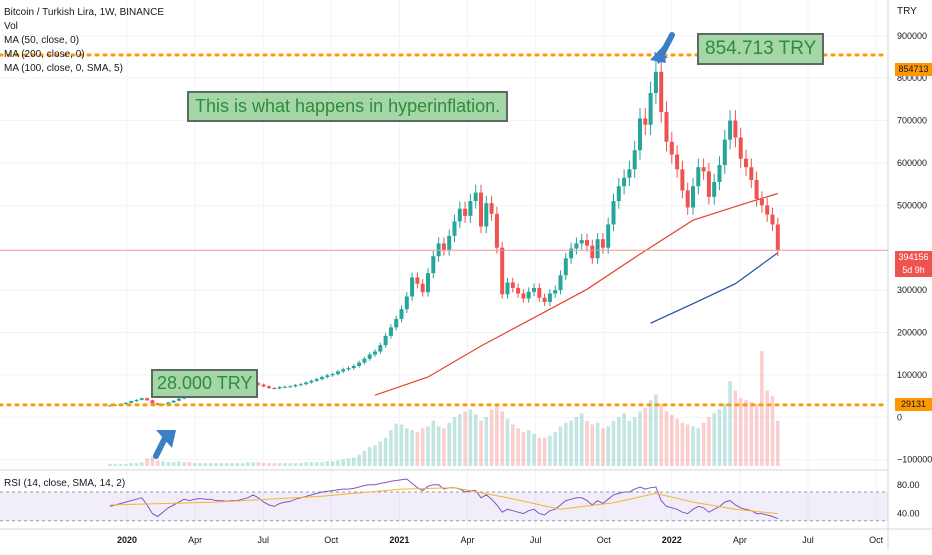  What do you see at coordinates (912, 78) in the screenshot?
I see `price-tick-label: 800000` at bounding box center [912, 78].